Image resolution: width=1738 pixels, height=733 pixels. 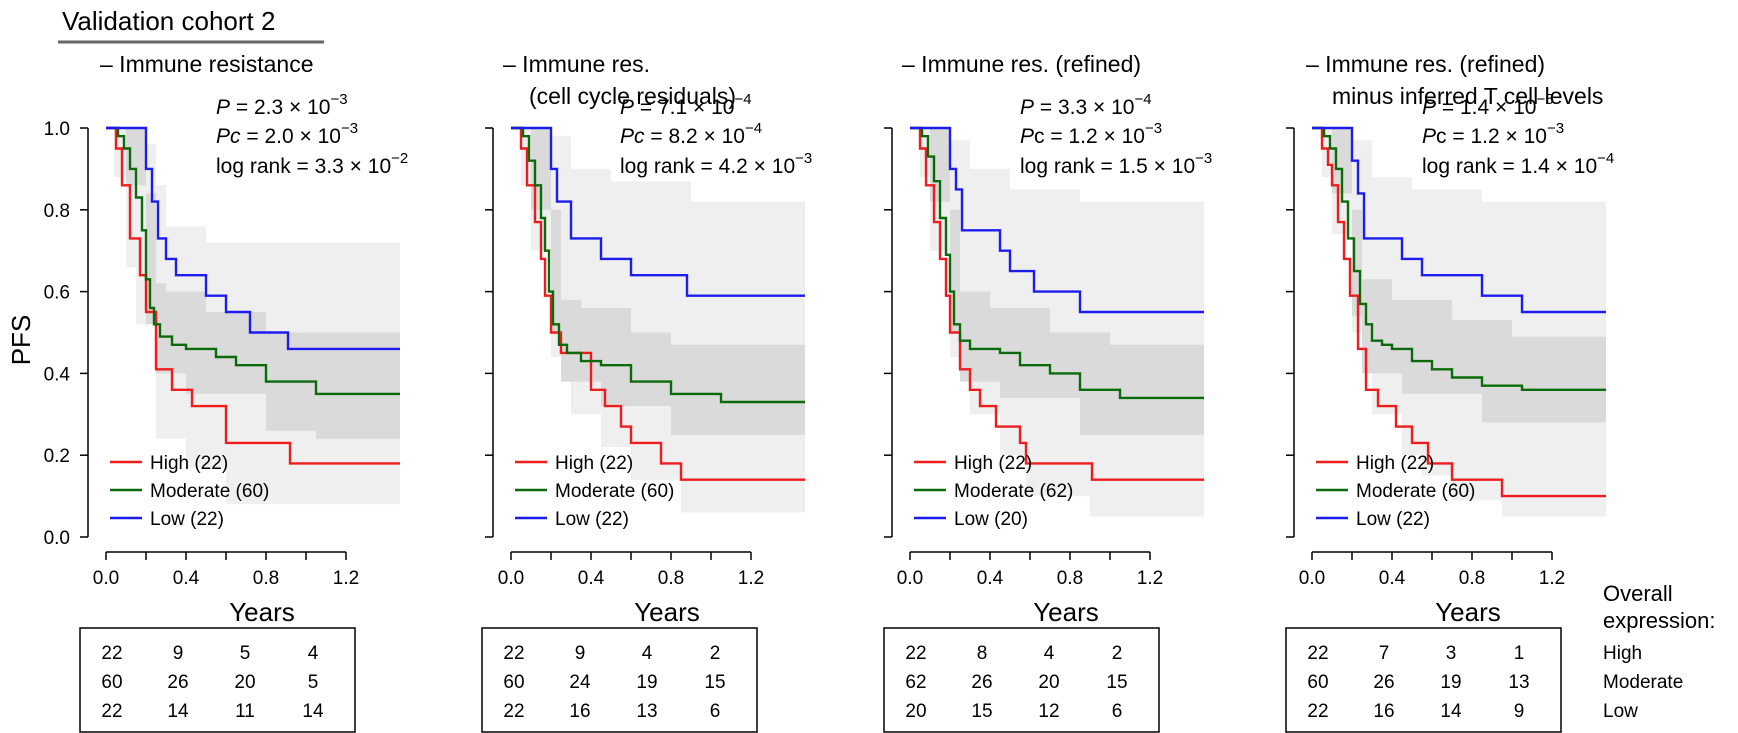 I want to click on risk-table-cell: 2, so click(x=715, y=653).